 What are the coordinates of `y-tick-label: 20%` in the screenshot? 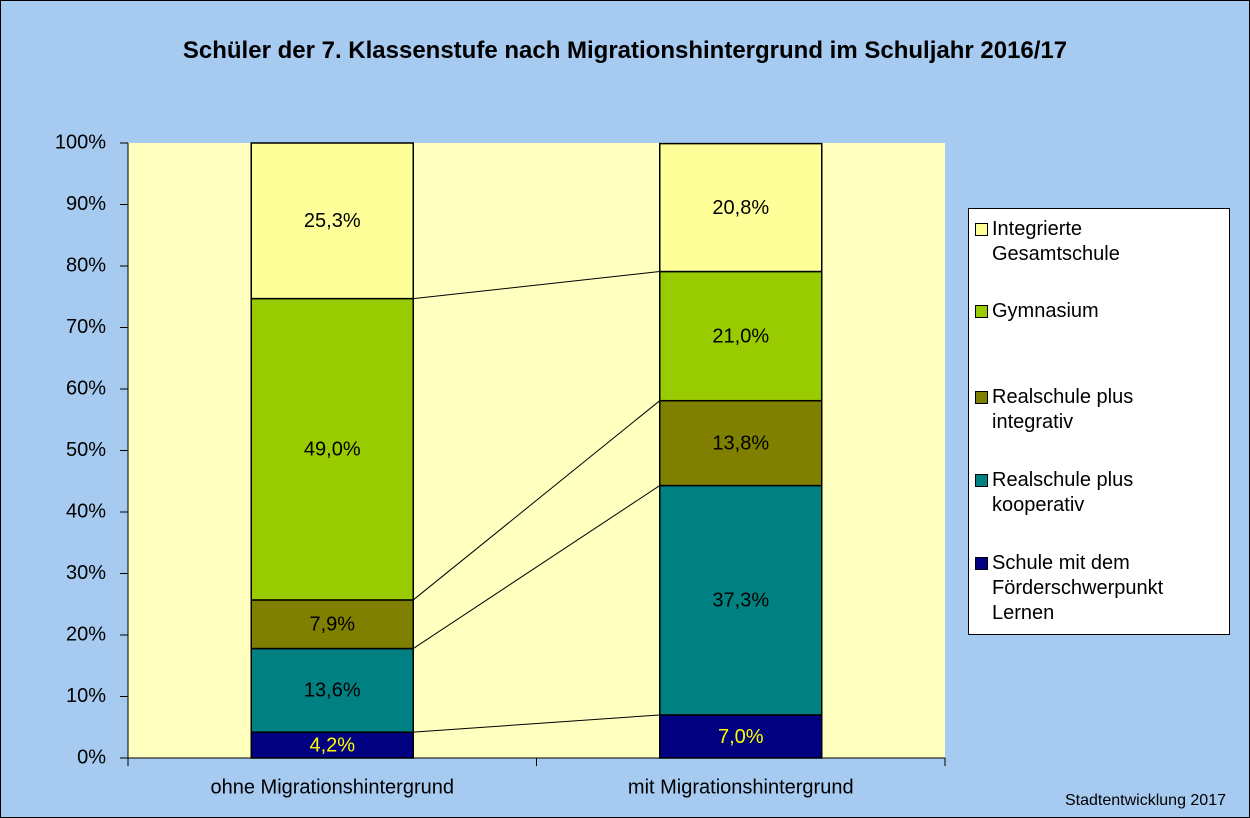 It's located at (86, 634).